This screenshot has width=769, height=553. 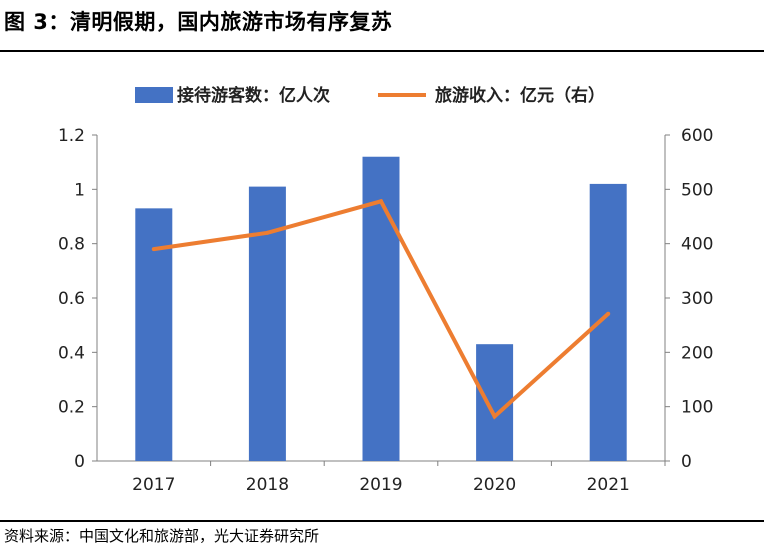 What do you see at coordinates (153, 249) in the screenshot?
I see `revenue-point-2017` at bounding box center [153, 249].